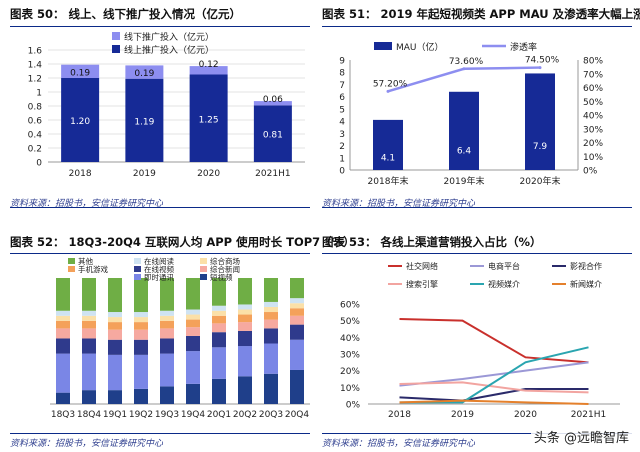 The width and height of the screenshot is (640, 452). I want to click on legend-label: 线下推广投入（亿元）, so click(169, 37).